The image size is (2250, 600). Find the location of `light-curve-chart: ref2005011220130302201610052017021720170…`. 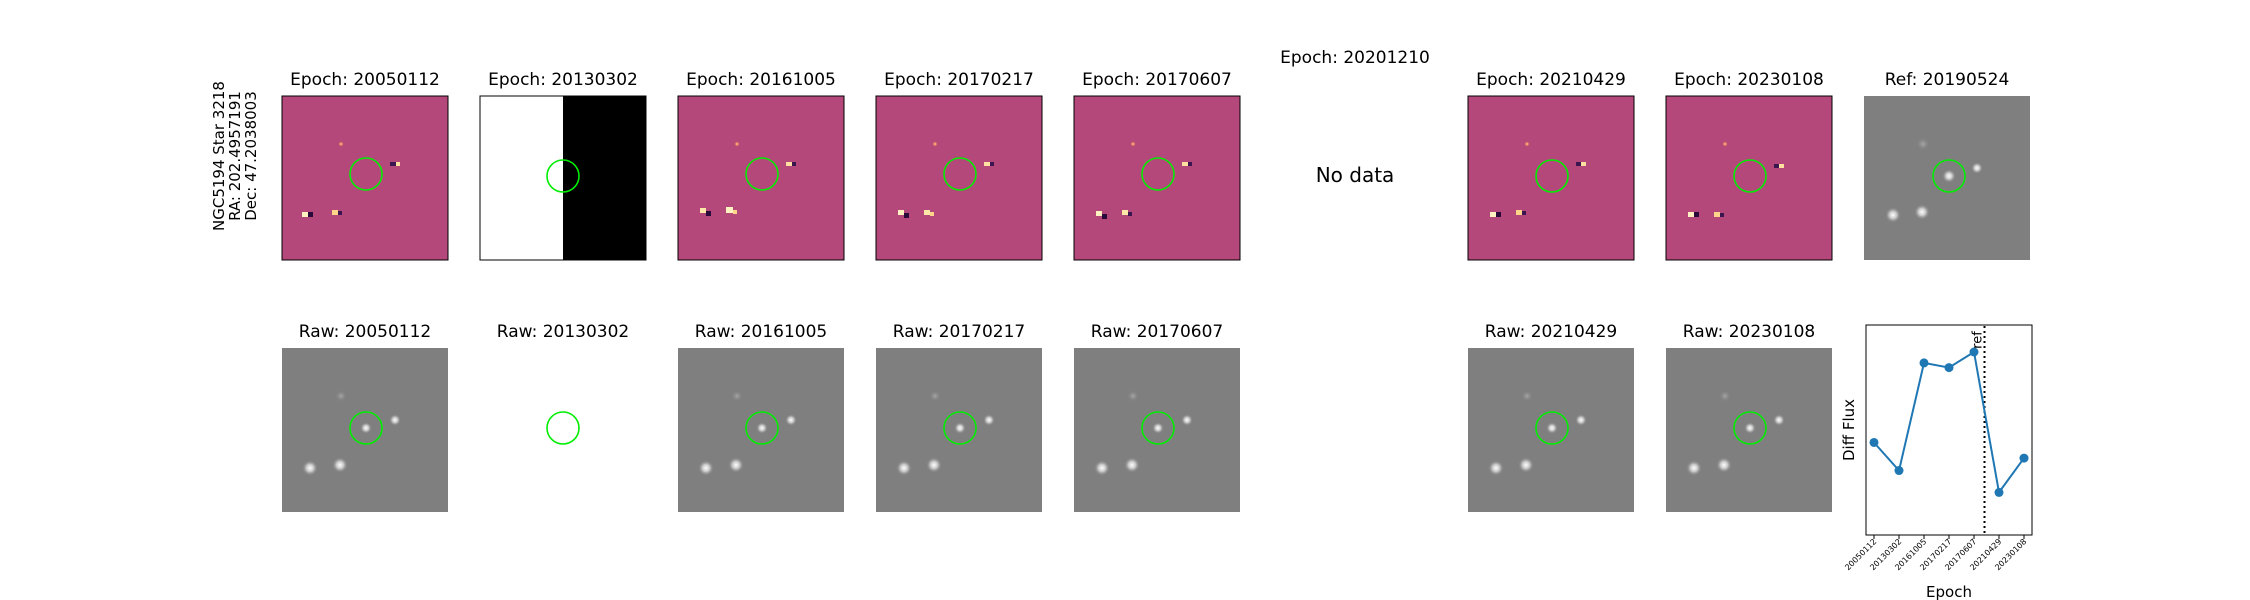

light-curve-chart: ref2005011220130302201610052017021720170… is located at coordinates (1936, 462).